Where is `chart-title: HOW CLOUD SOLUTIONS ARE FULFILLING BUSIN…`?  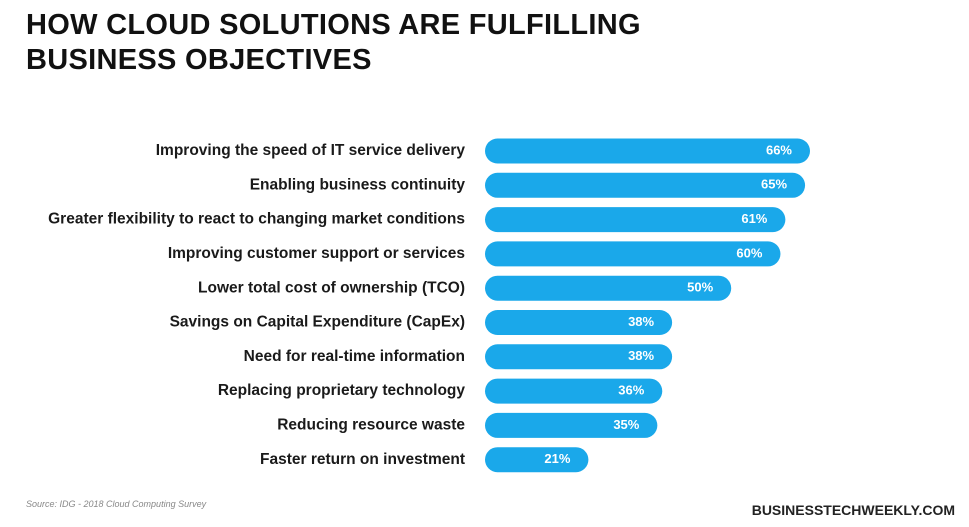 chart-title: HOW CLOUD SOLUTIONS ARE FULFILLING BUSIN… is located at coordinates (333, 42).